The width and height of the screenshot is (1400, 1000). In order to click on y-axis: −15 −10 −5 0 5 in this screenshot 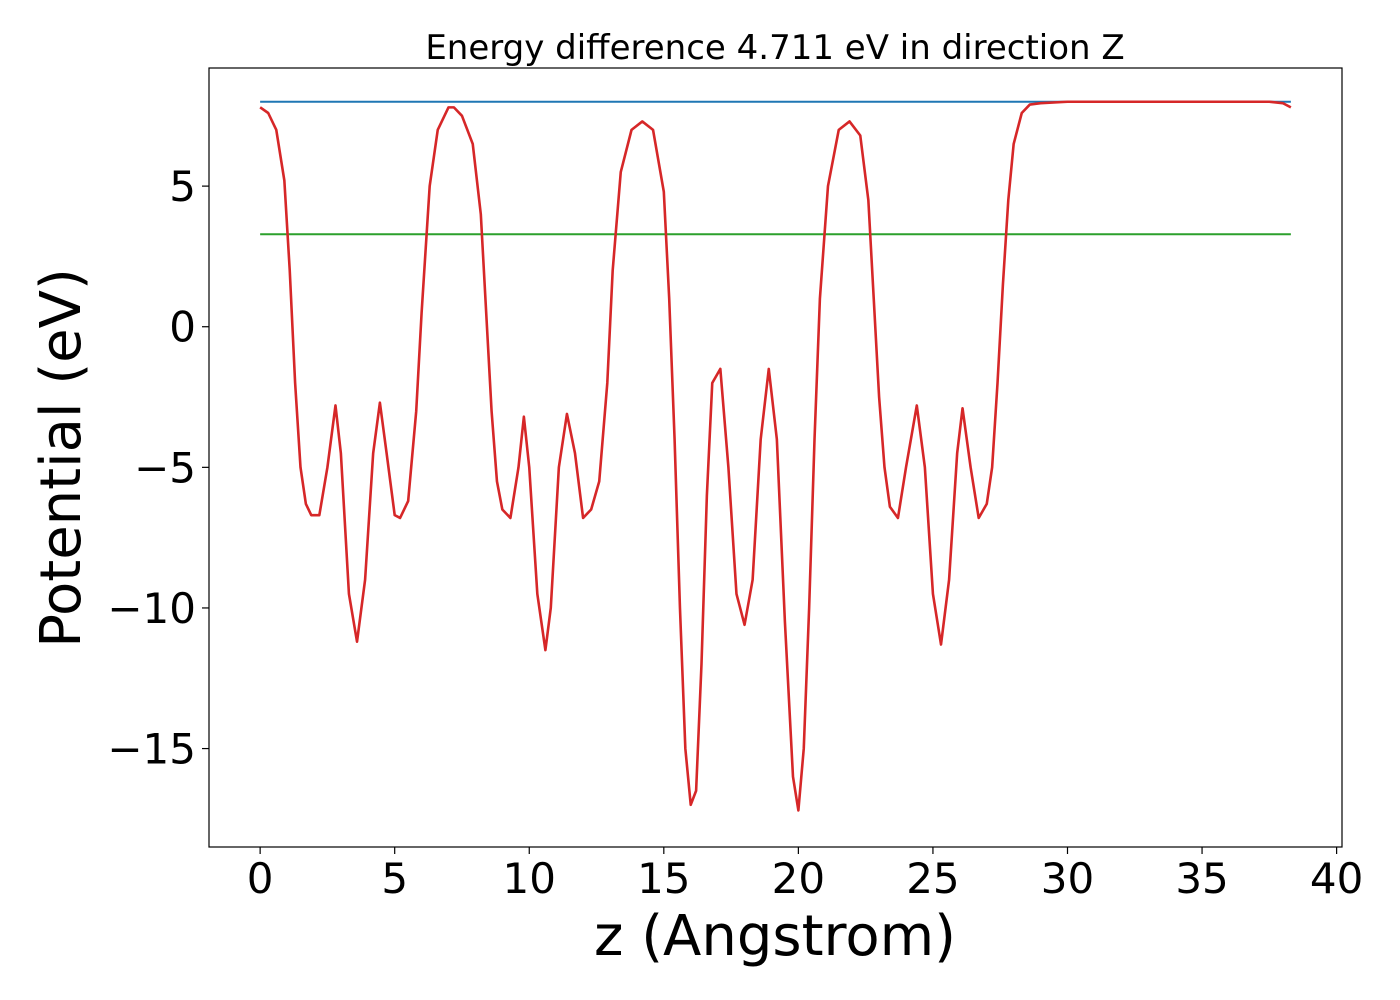, I will do `click(158, 468)`.